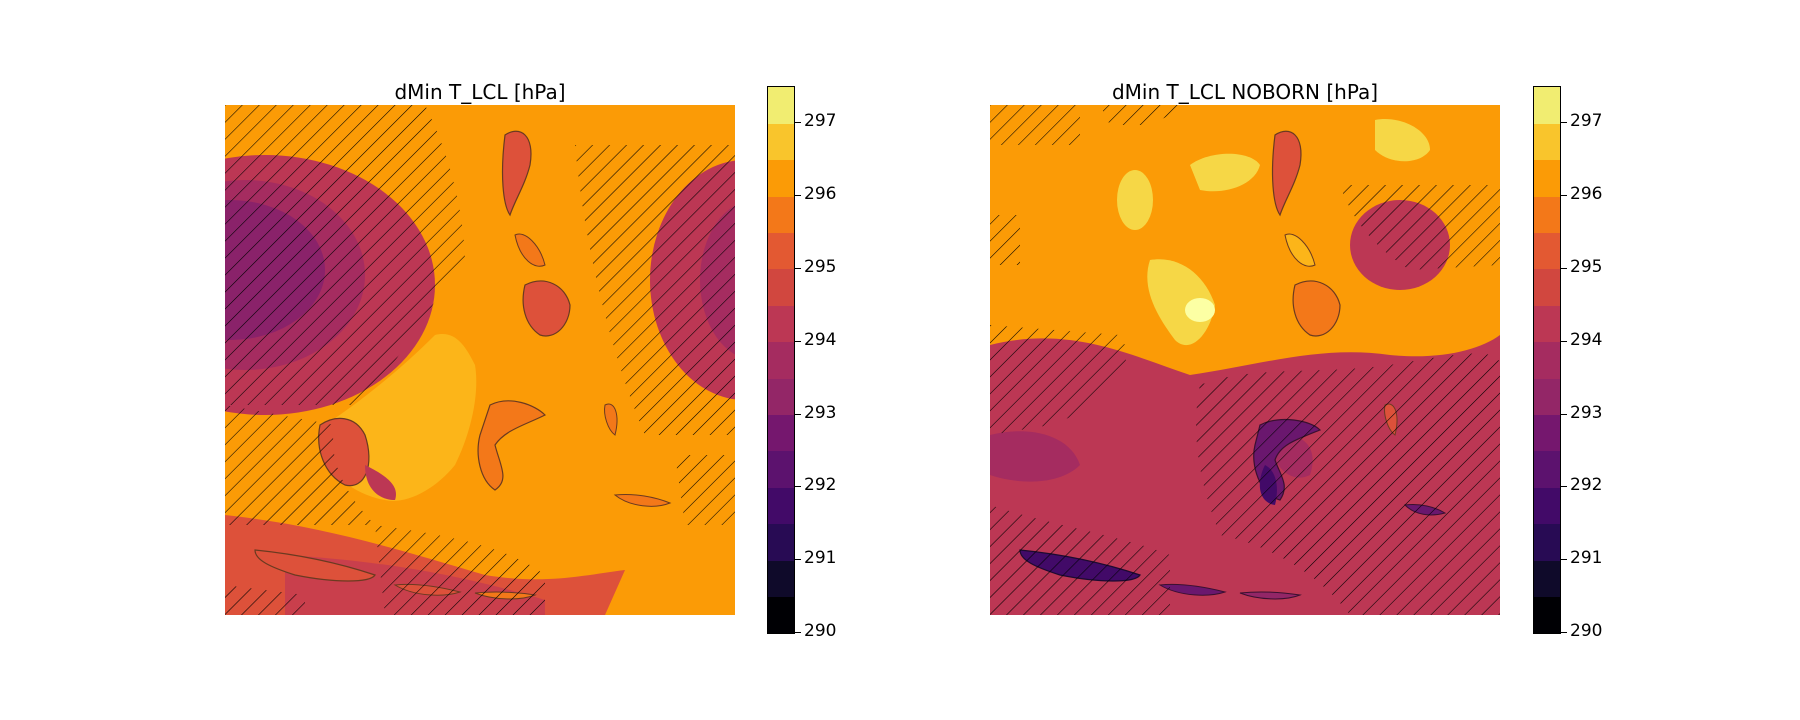 The width and height of the screenshot is (1800, 720). What do you see at coordinates (1348, 484) in the screenshot?
I see `hatch-southeast` at bounding box center [1348, 484].